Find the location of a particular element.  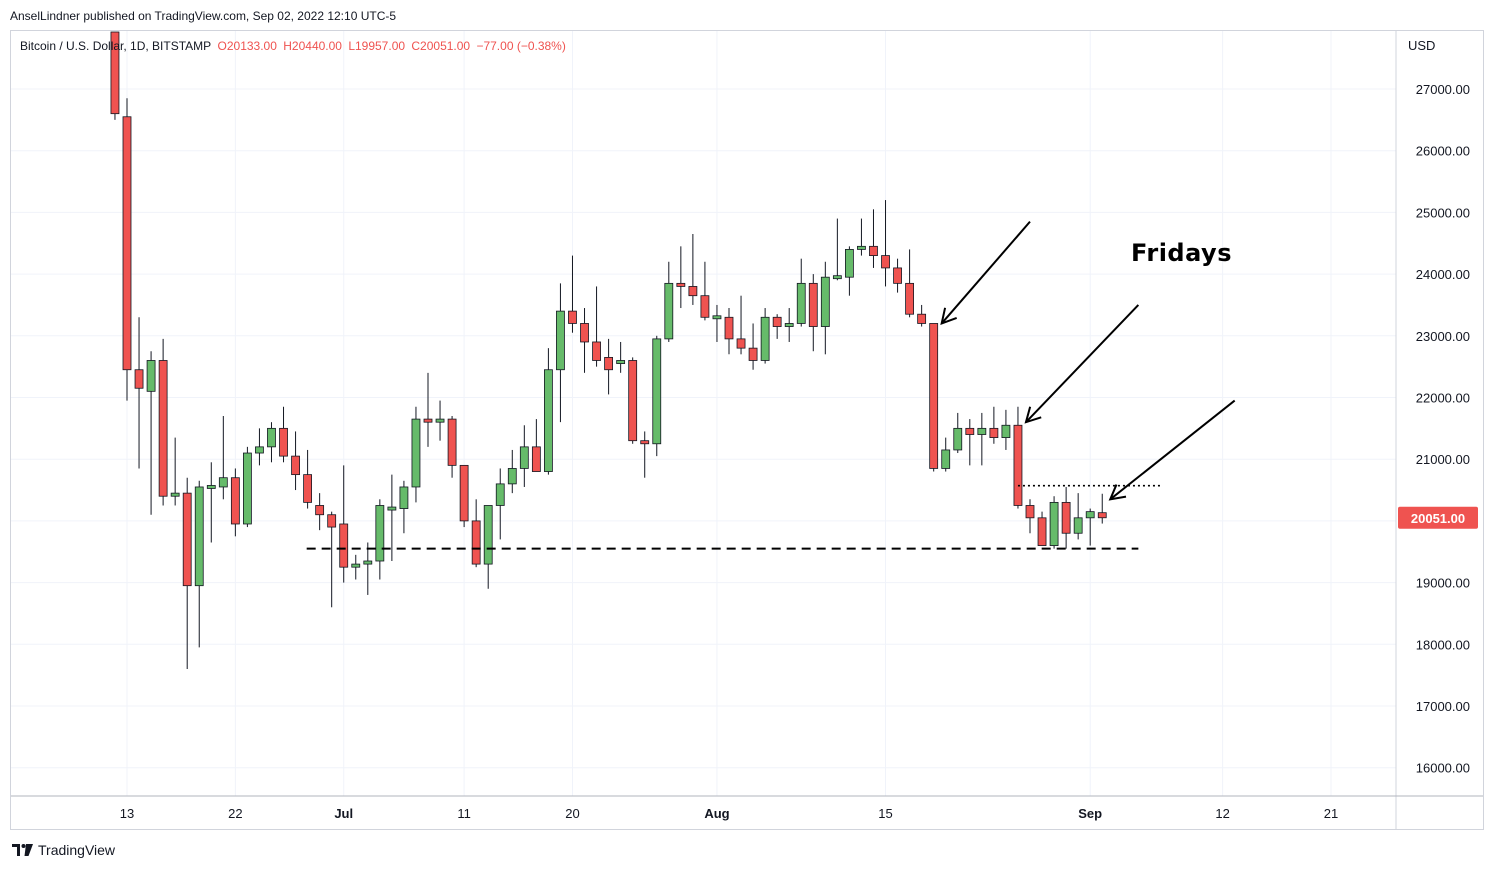

footer-brand: TradingView is located at coordinates (63, 850).